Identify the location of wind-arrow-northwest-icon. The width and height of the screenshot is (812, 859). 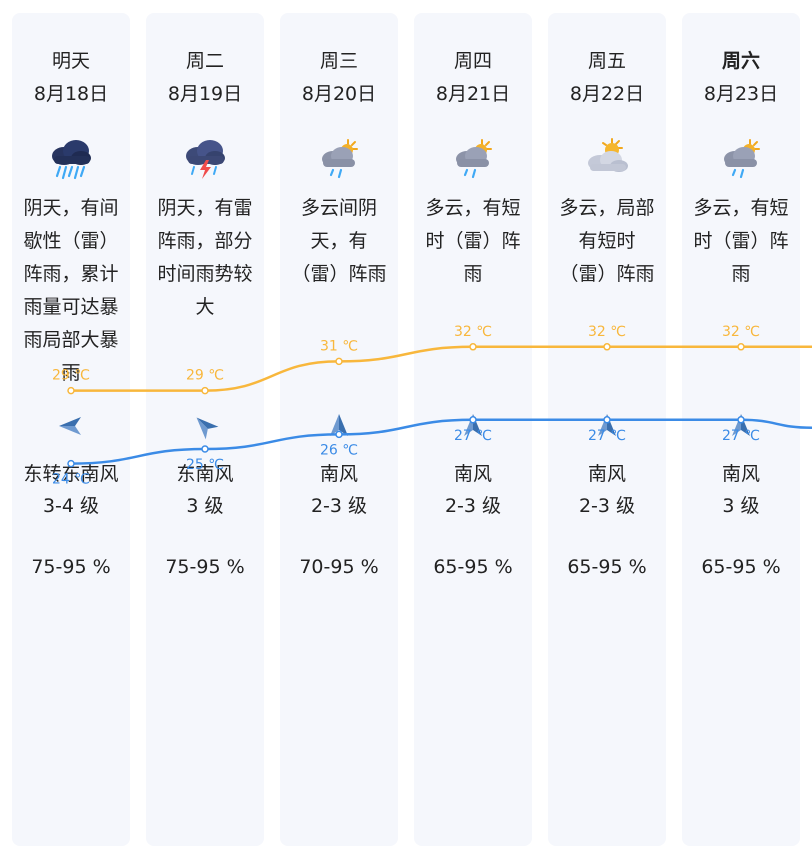
(205, 426).